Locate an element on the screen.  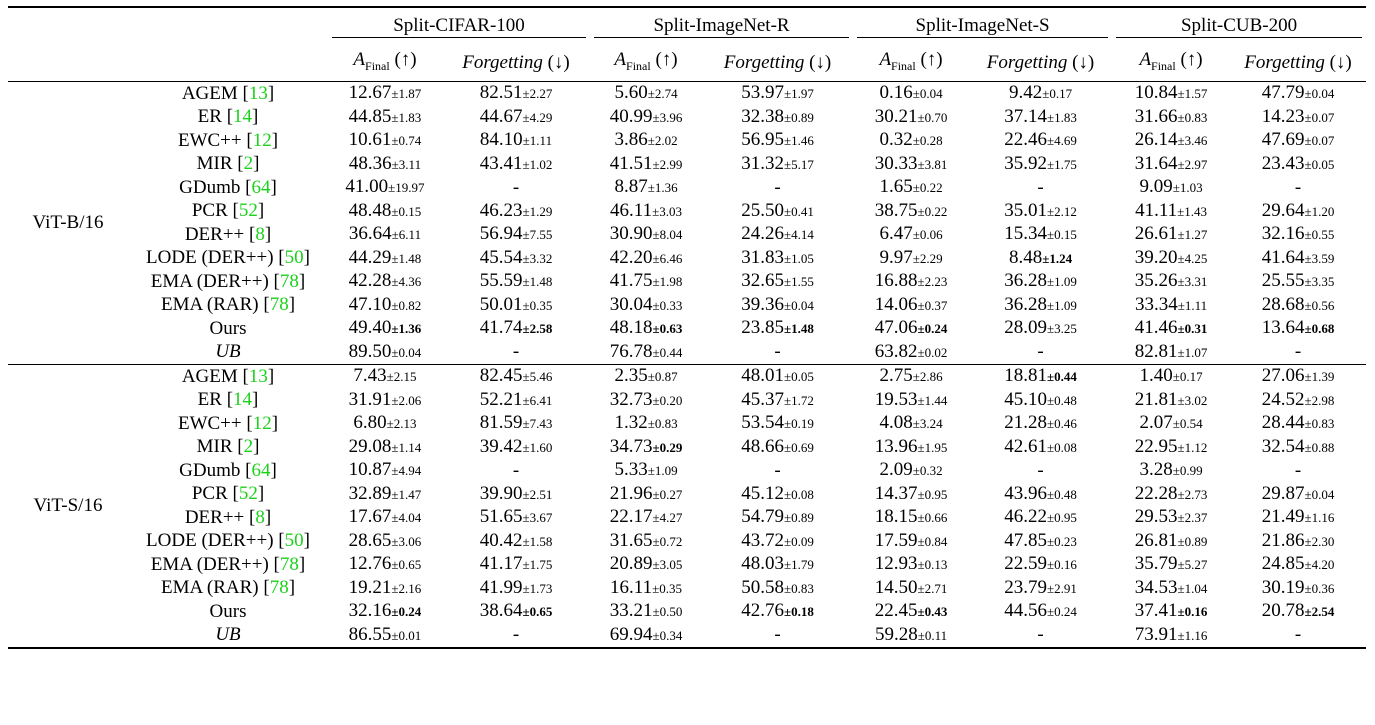
method-label: PCR is located at coordinates (209, 211).